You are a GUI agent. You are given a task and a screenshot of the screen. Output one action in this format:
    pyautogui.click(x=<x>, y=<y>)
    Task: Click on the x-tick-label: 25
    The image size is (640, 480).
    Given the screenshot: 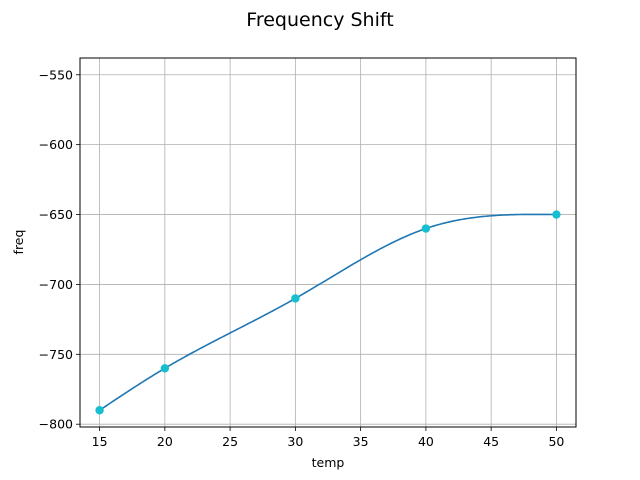 What is the action you would take?
    pyautogui.click(x=230, y=441)
    